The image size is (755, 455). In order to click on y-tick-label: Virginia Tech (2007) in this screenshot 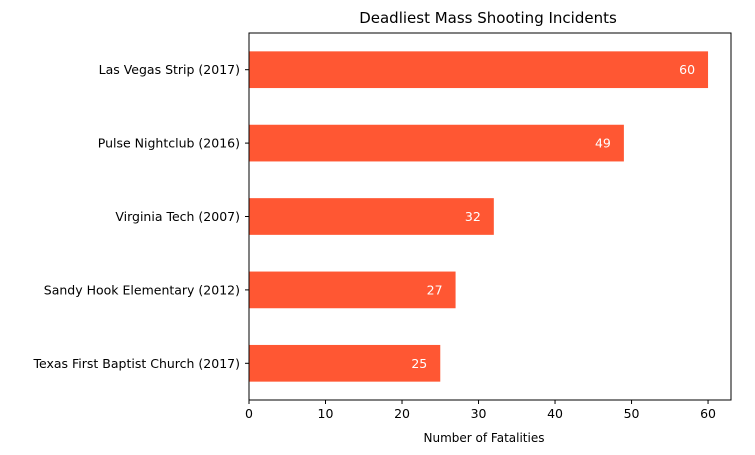, I will do `click(177, 216)`.